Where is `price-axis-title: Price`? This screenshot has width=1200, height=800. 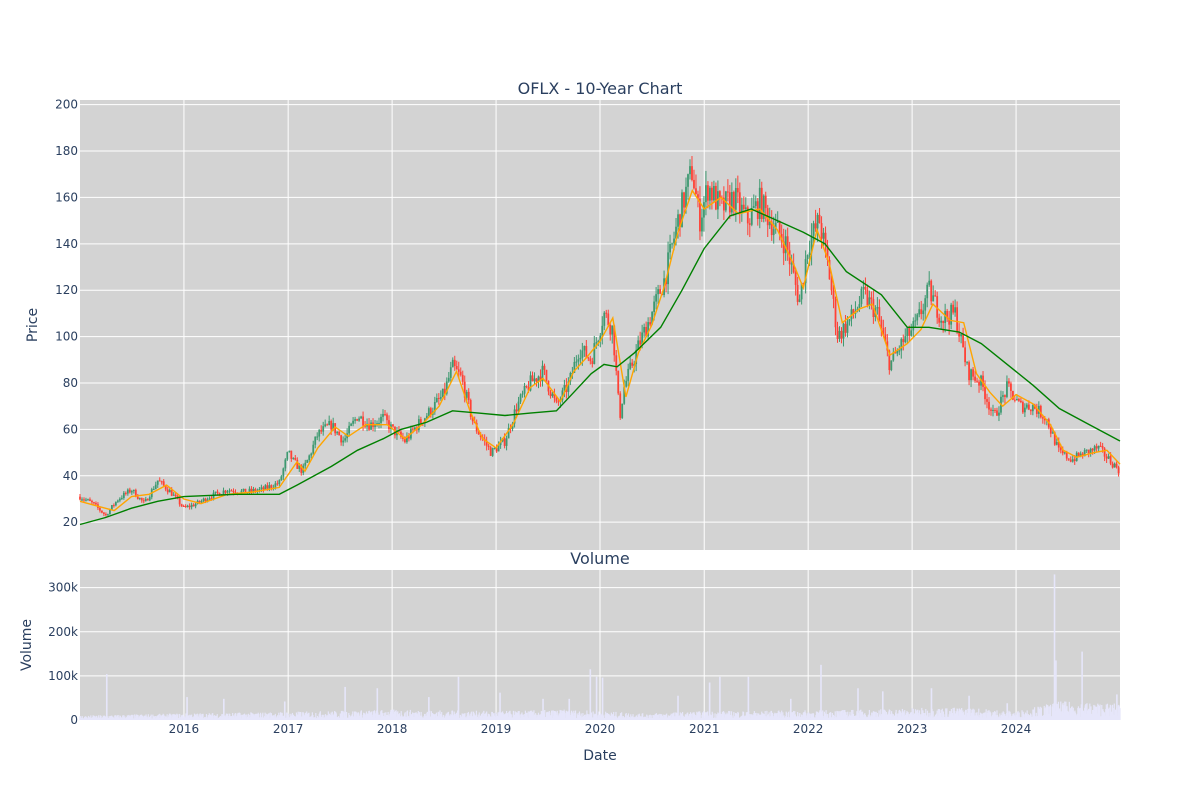 price-axis-title: Price is located at coordinates (33, 325).